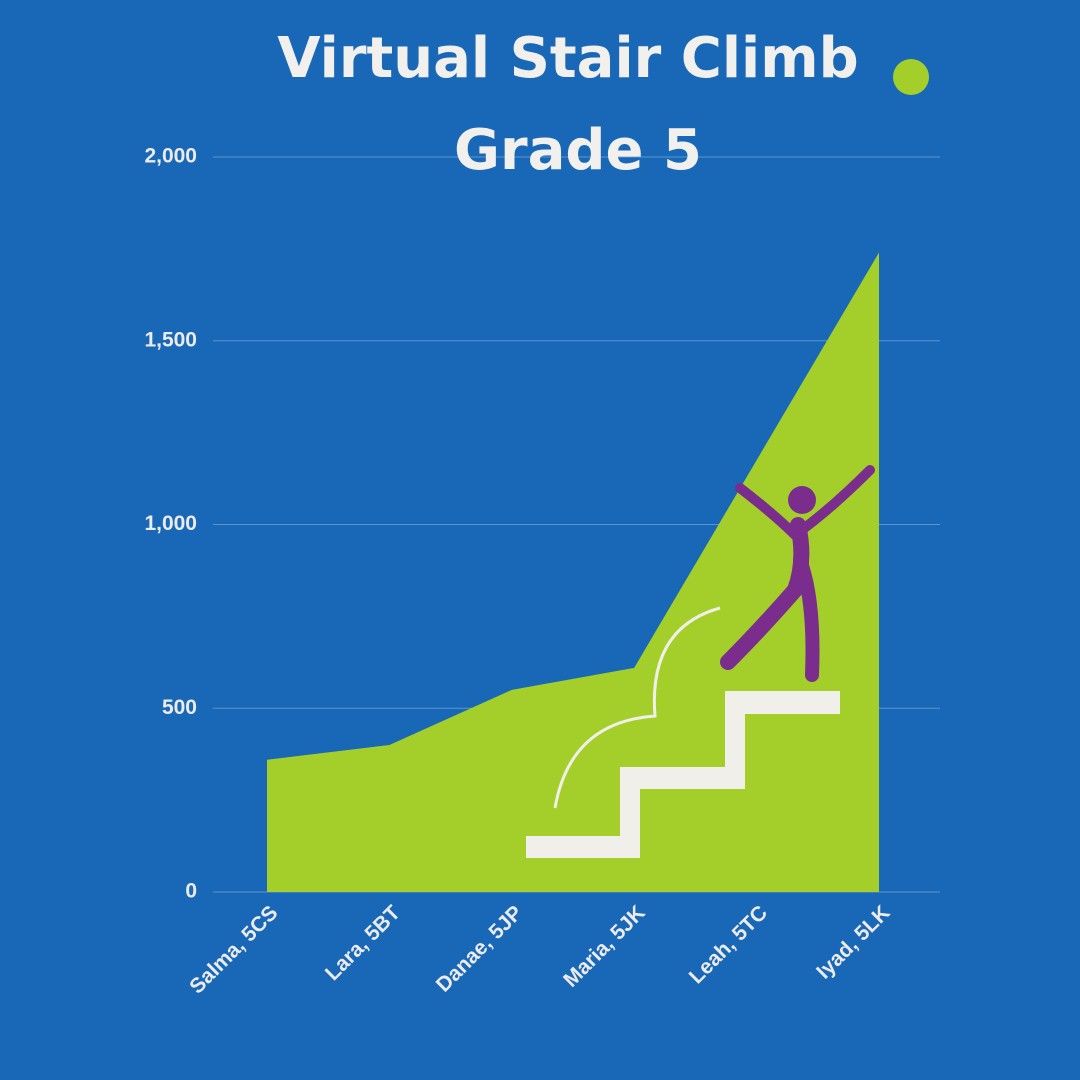  Describe the element at coordinates (191, 891) in the screenshot. I see `y-tick-label: 0` at that location.